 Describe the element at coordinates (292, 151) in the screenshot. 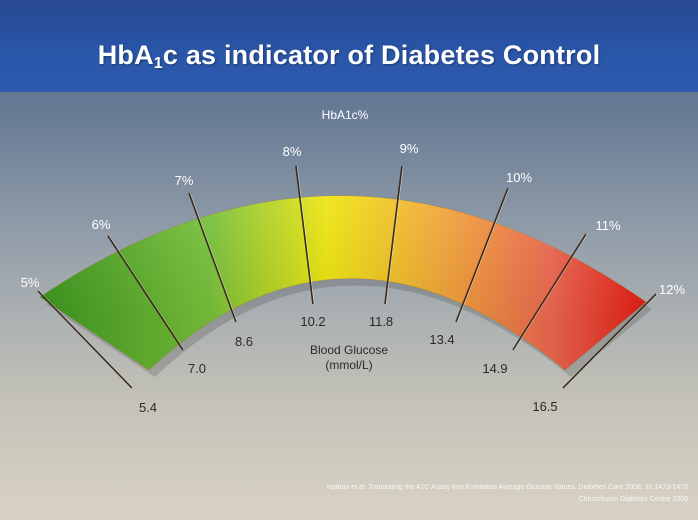

I see `hba1c-label-4: 8%` at that location.